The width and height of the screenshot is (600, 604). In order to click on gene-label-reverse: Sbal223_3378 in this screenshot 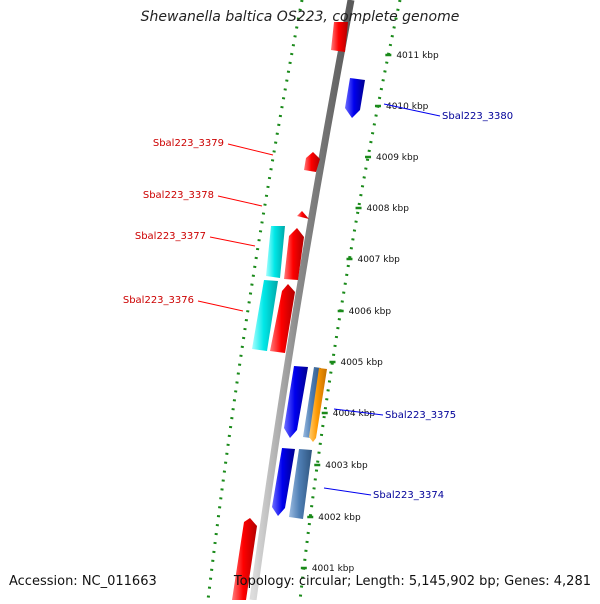, I will do `click(178, 195)`.